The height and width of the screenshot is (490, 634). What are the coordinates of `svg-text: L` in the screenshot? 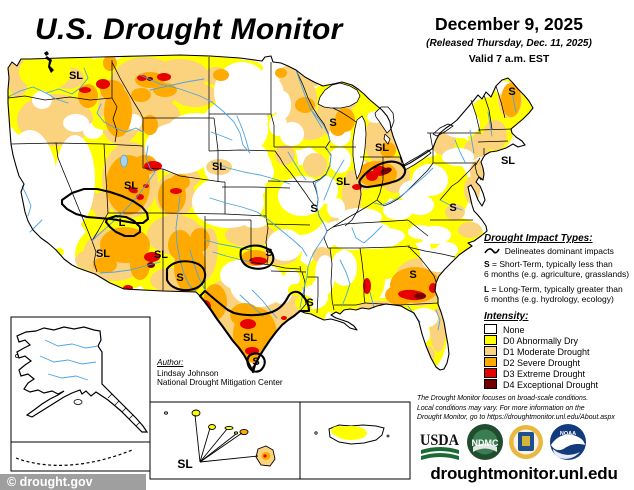 It's located at (122, 223).